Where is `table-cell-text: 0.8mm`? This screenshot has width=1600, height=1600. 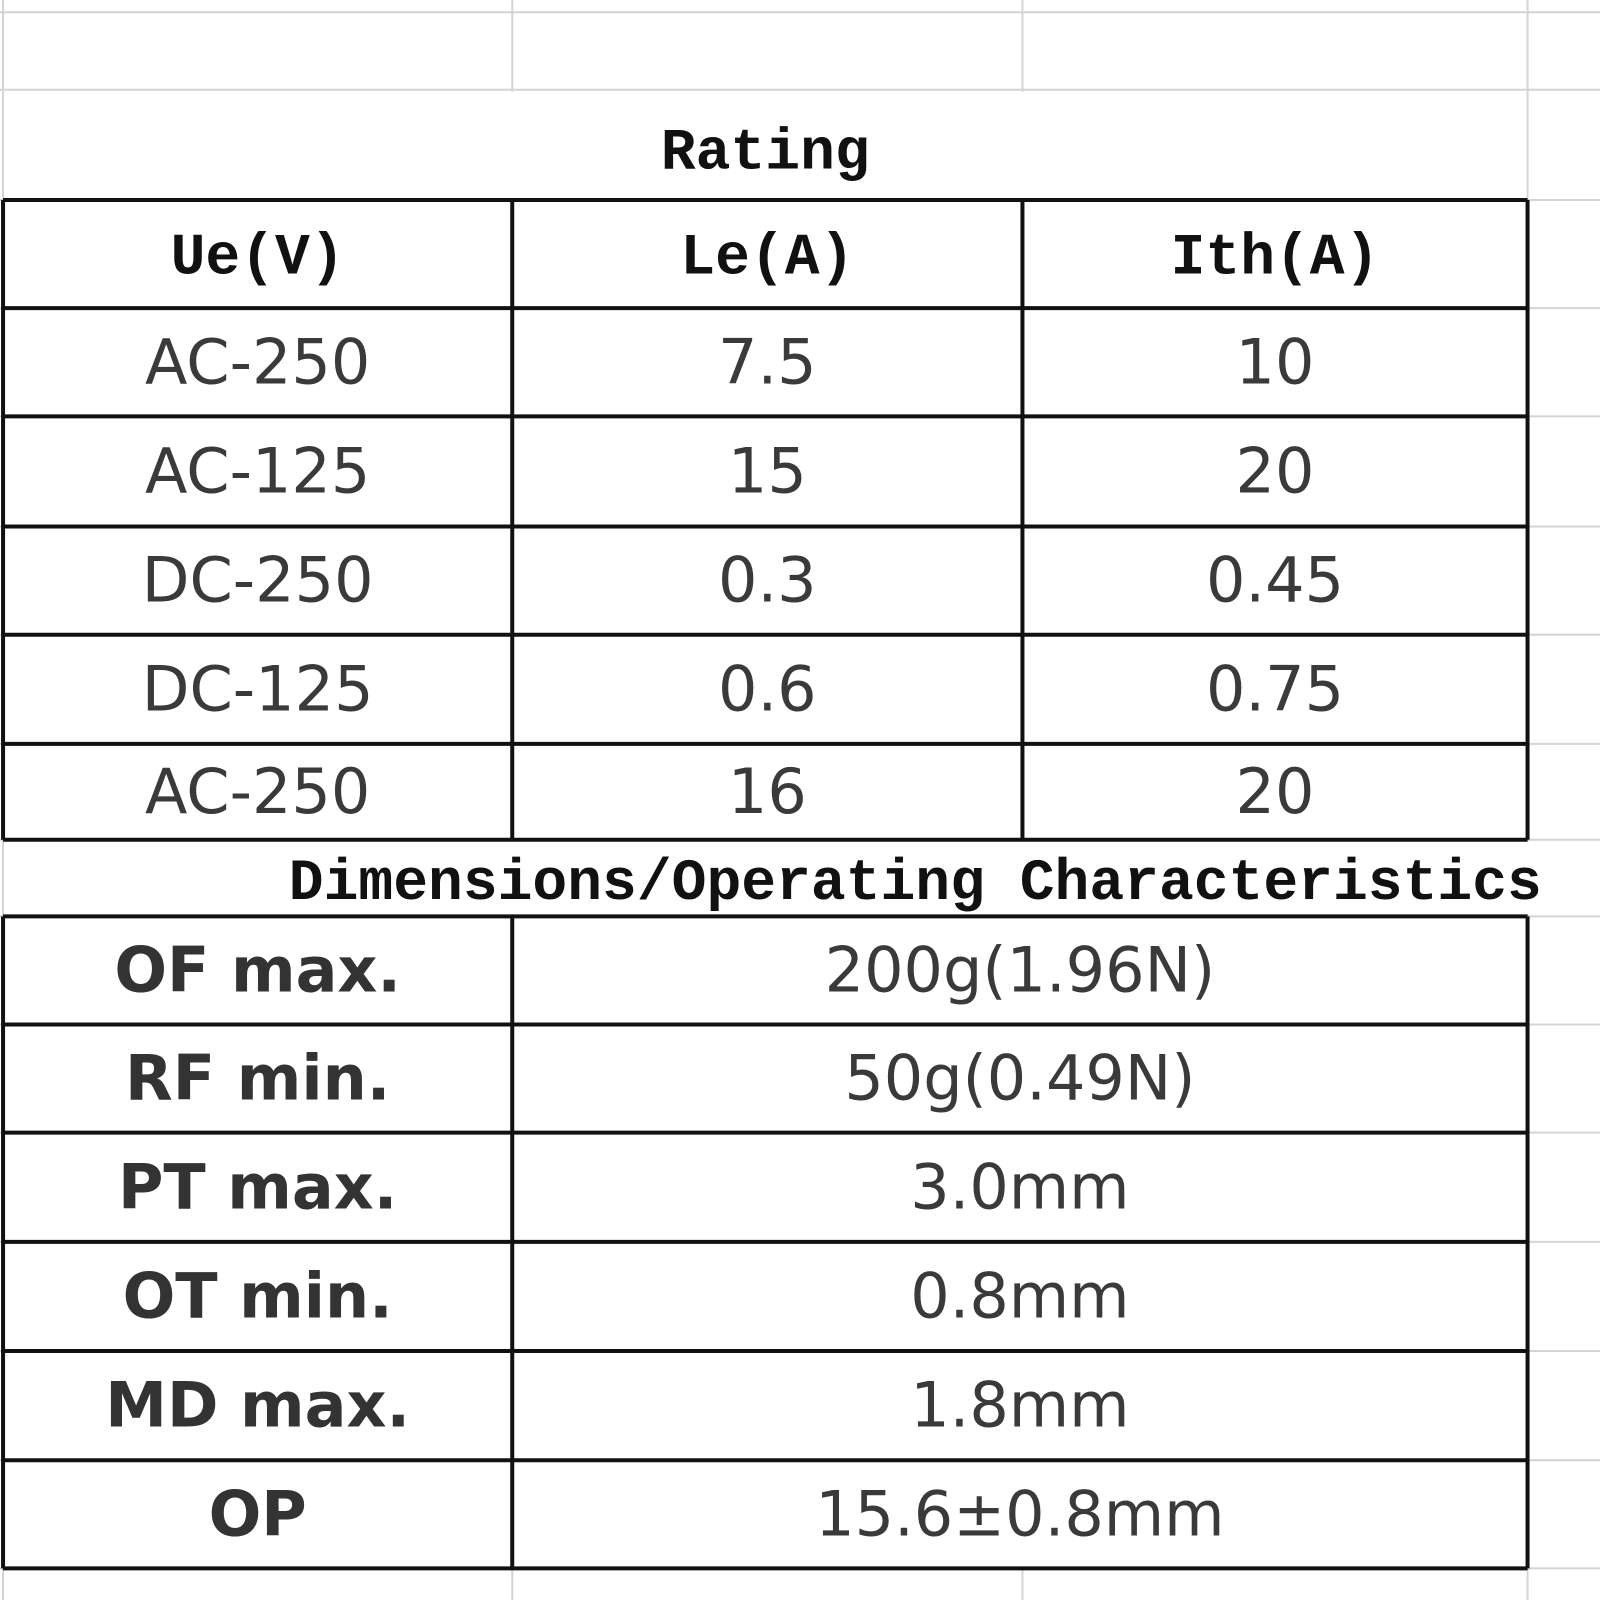 table-cell-text: 0.8mm is located at coordinates (1019, 1296).